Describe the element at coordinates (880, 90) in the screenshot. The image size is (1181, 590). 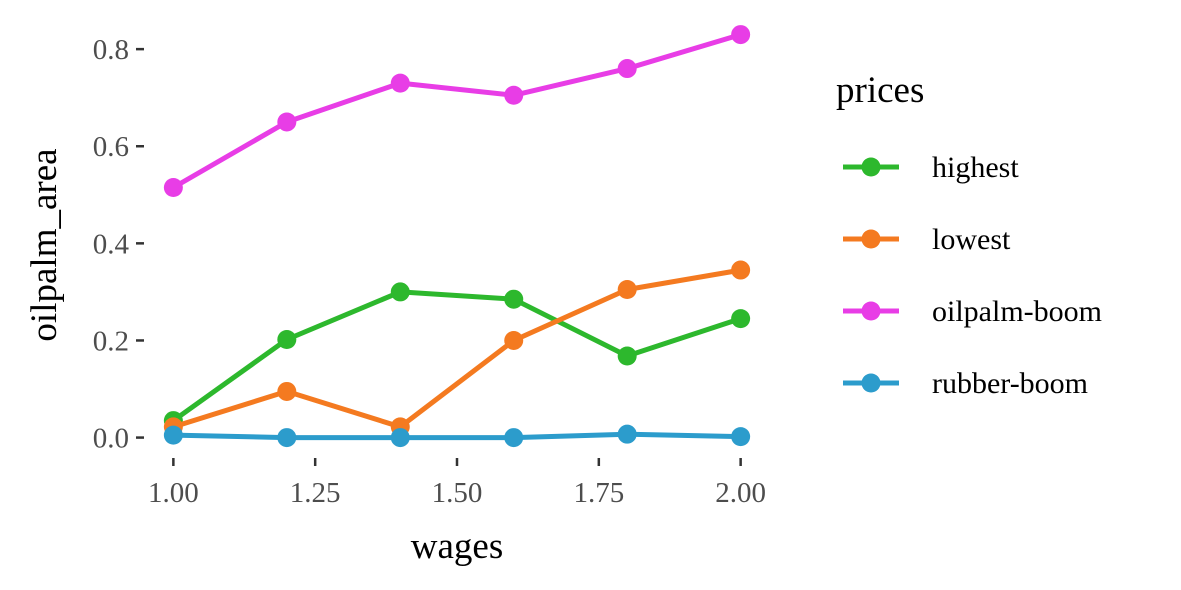
I see `legend-title: prices` at that location.